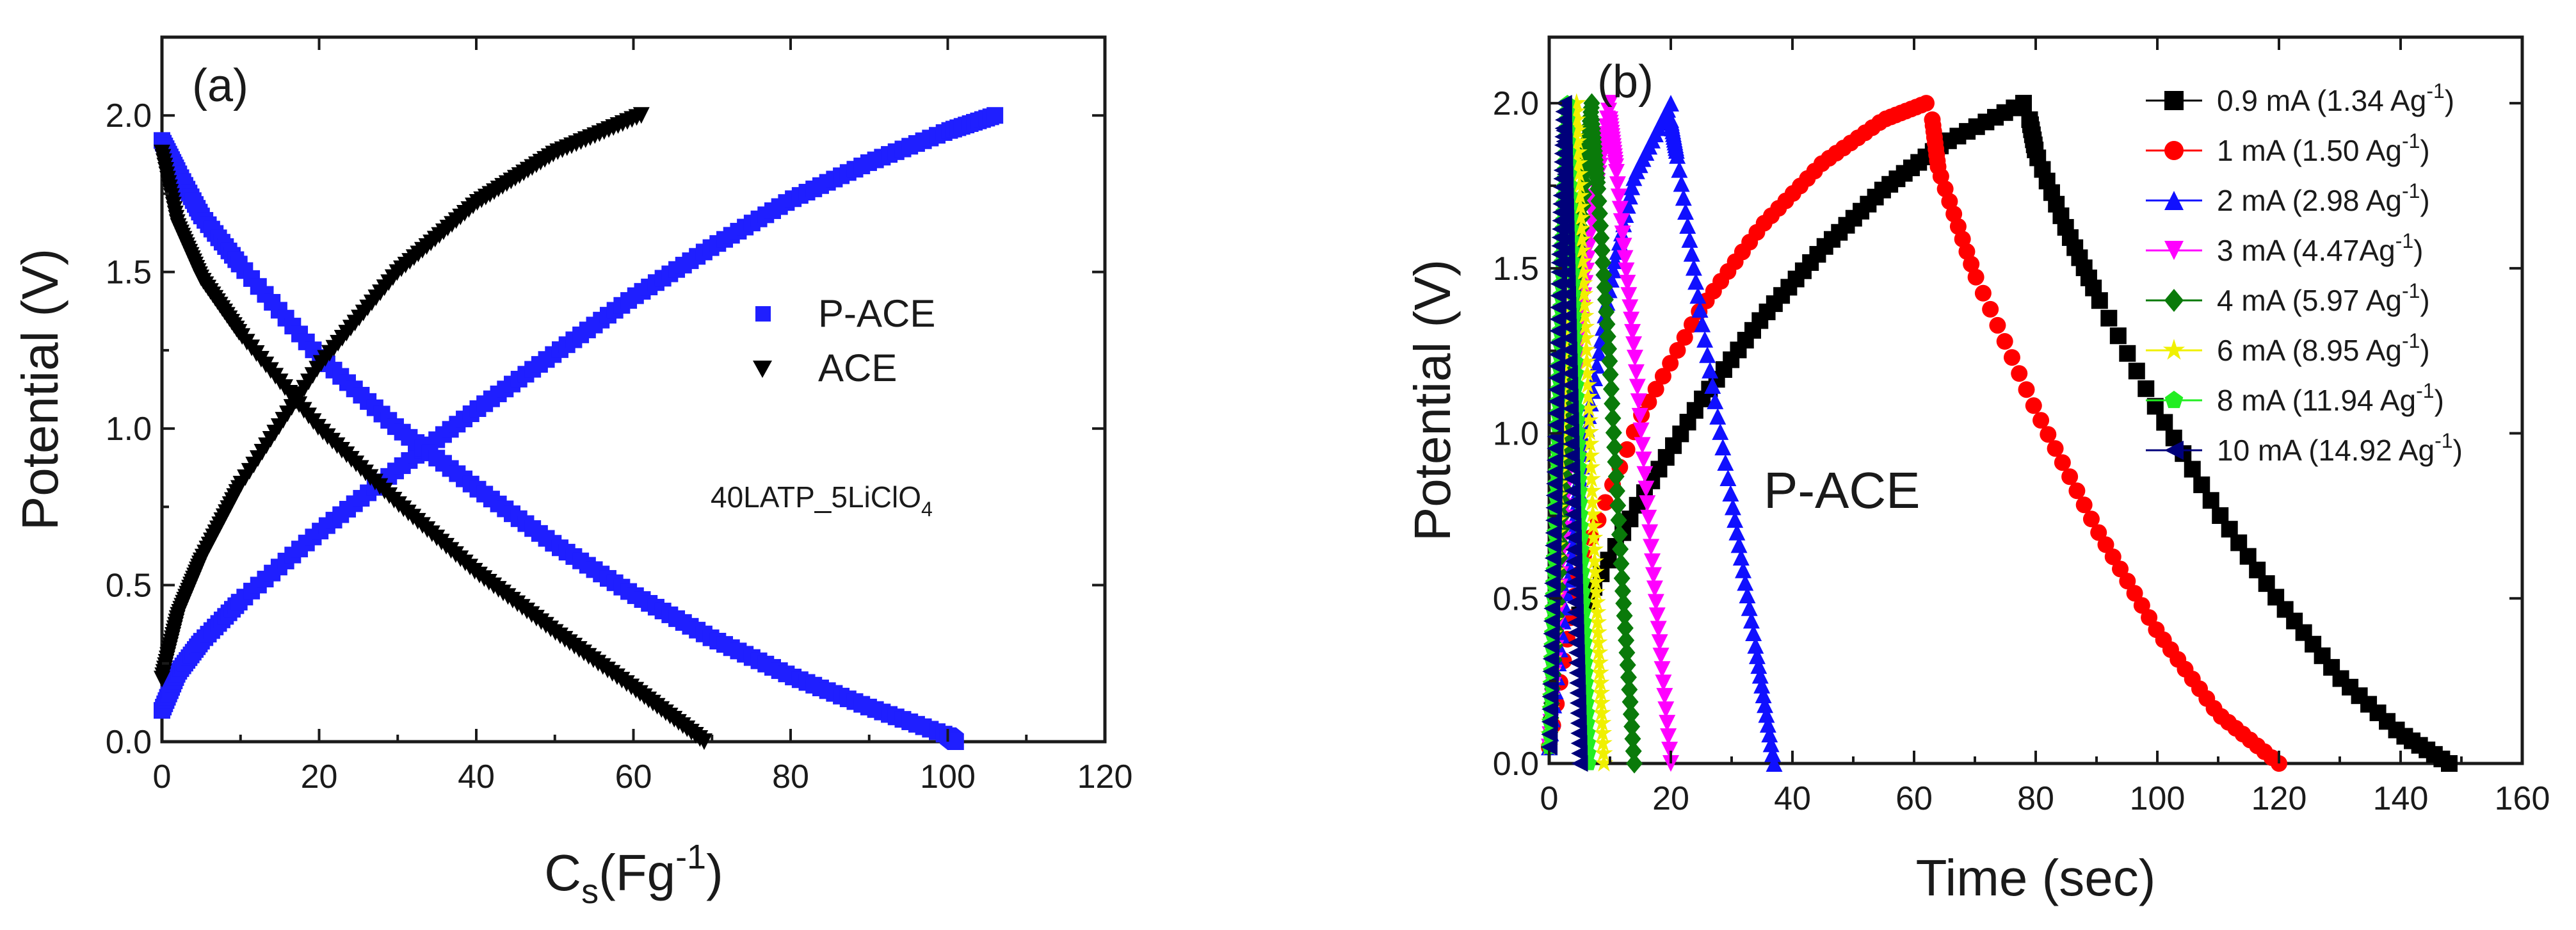  What do you see at coordinates (1625, 82) in the screenshot?
I see `panel-b-label: (b)` at bounding box center [1625, 82].